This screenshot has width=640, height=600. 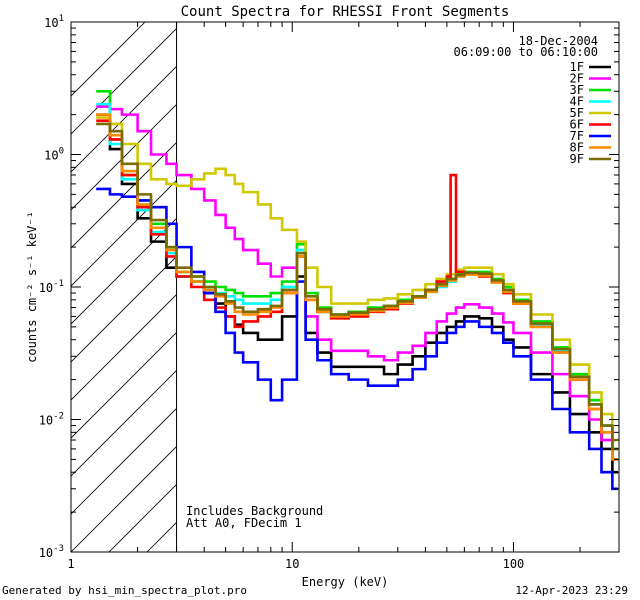 What do you see at coordinates (51, 552) in the screenshot?
I see `y-tick-label: 10⁻³` at bounding box center [51, 552].